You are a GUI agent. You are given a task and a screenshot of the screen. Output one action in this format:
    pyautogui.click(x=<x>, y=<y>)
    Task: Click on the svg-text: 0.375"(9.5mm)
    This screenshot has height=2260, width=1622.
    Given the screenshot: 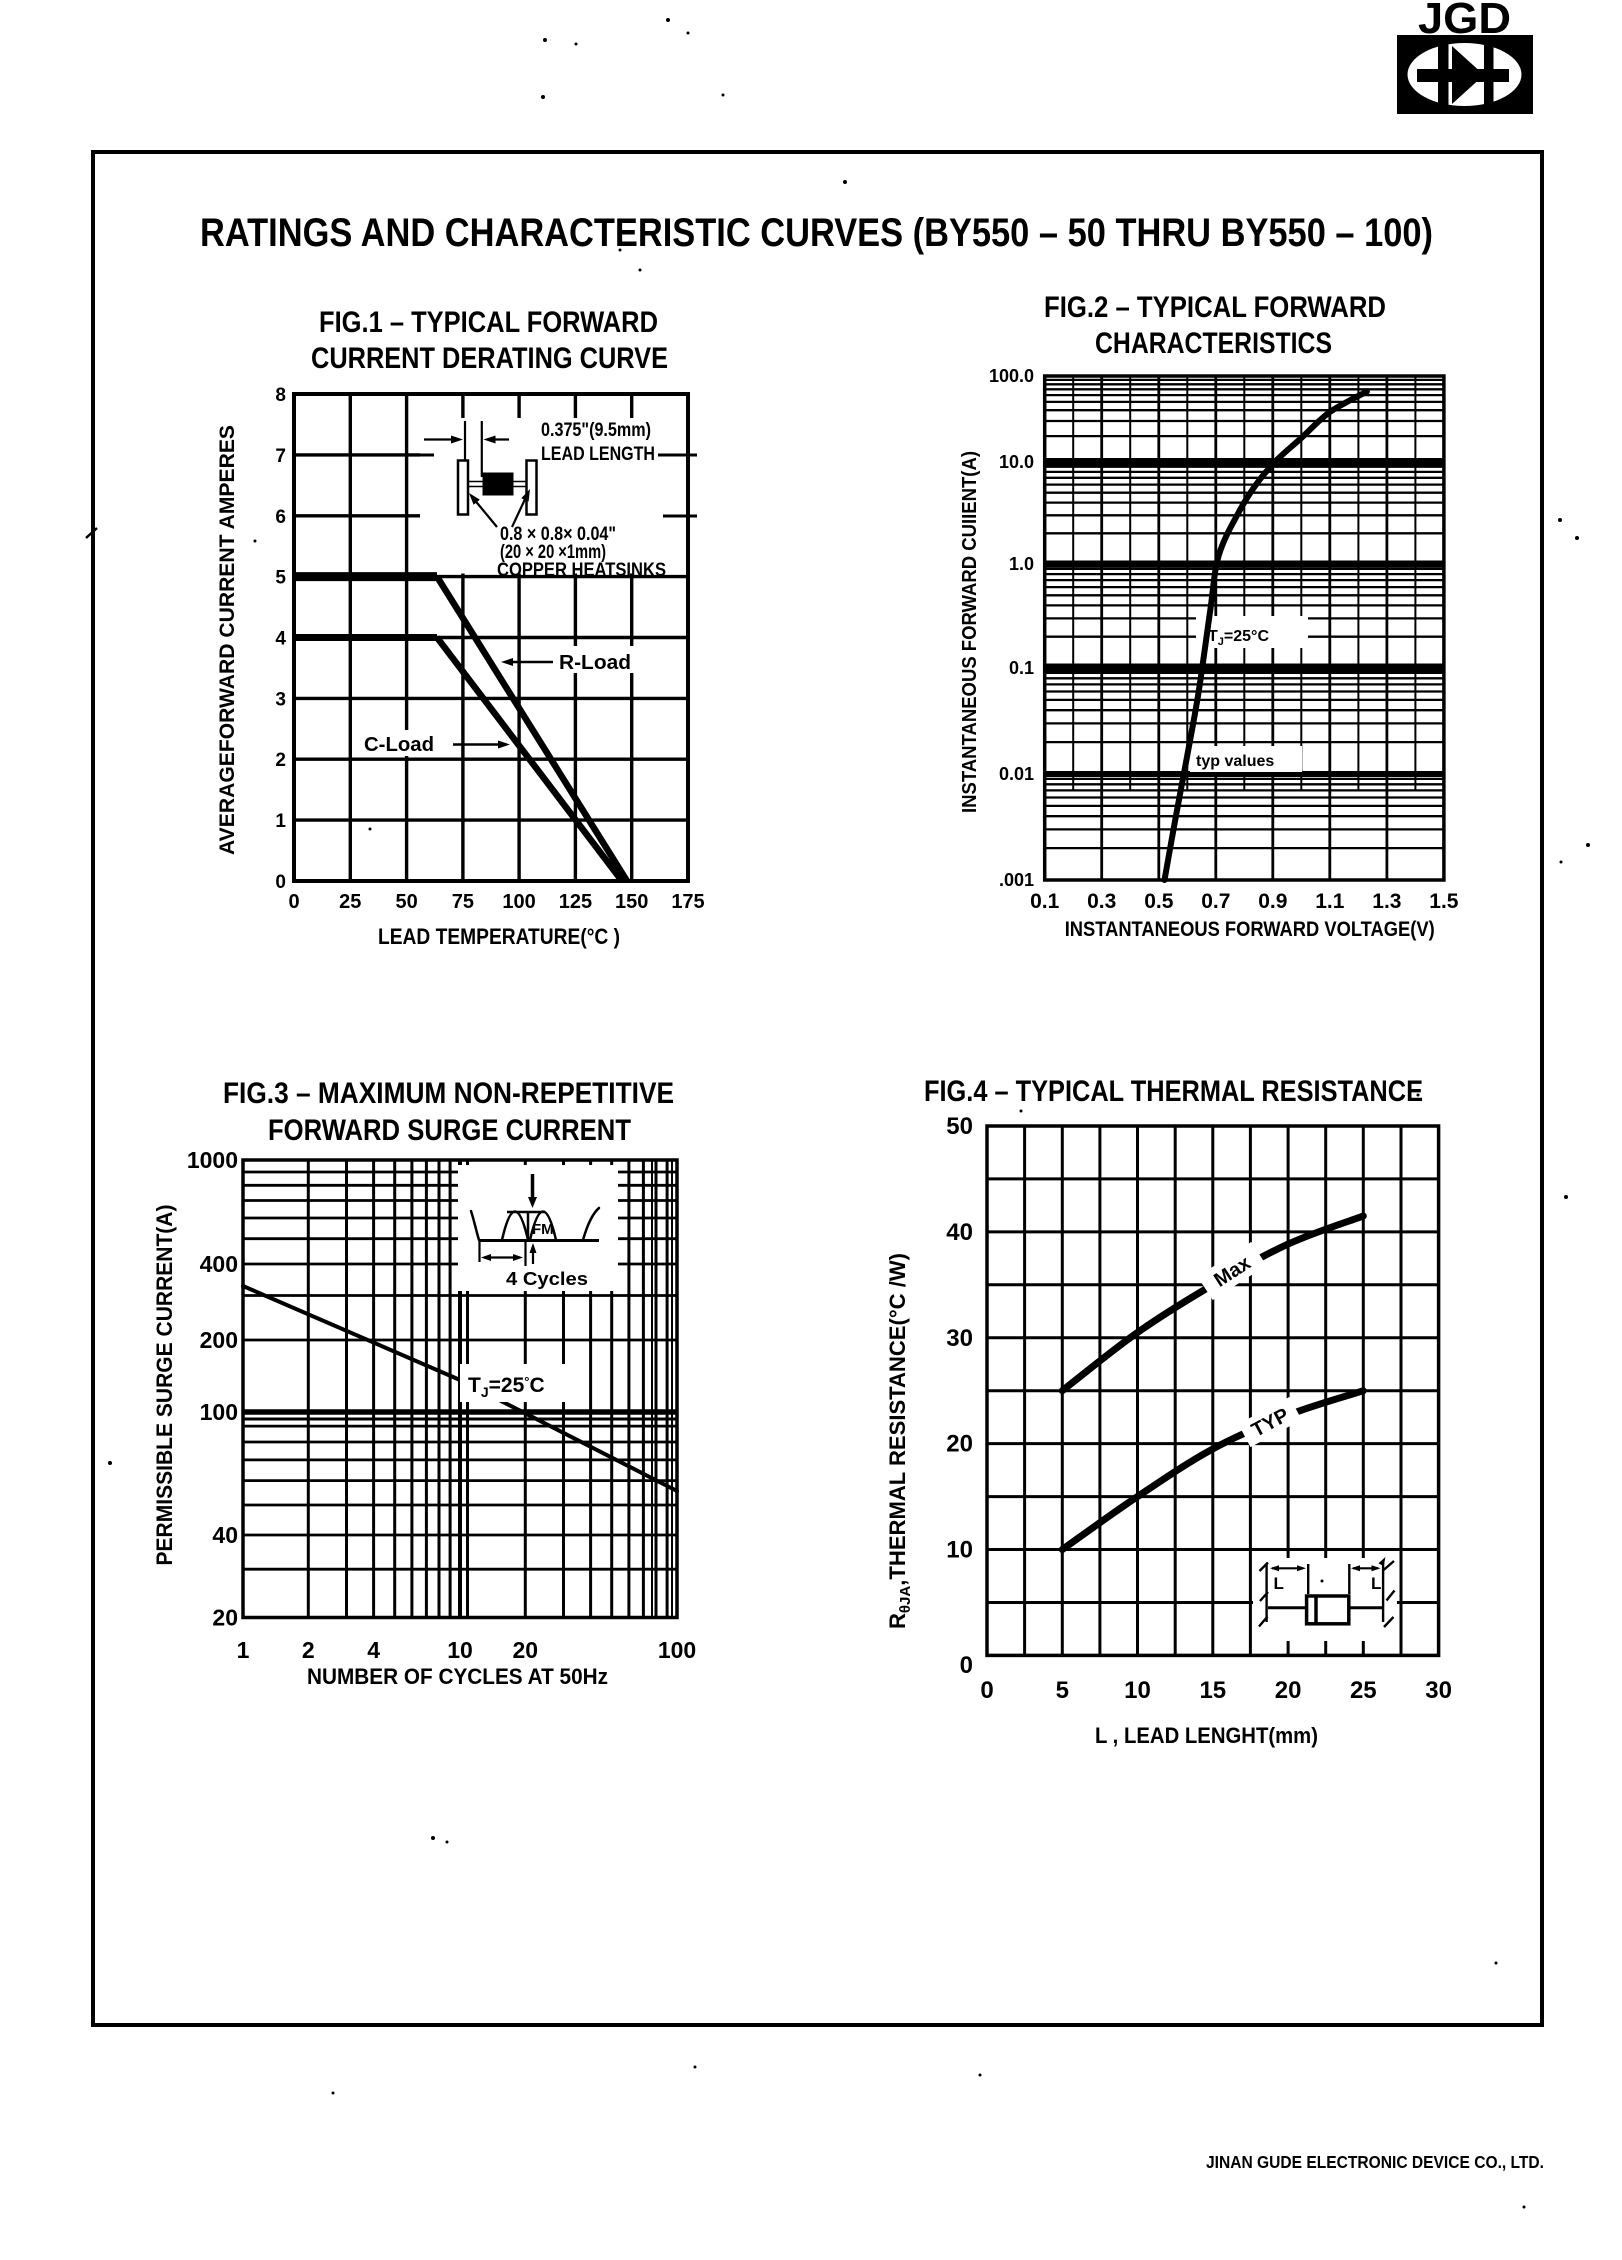 What is the action you would take?
    pyautogui.click(x=596, y=430)
    